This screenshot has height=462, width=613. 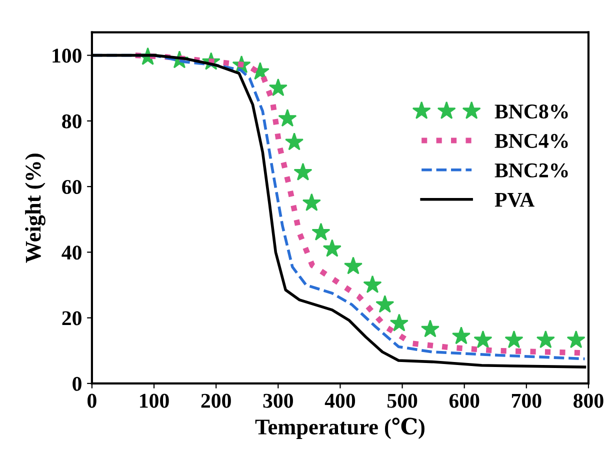 What do you see at coordinates (402, 401) in the screenshot?
I see `x-tick-label: 500` at bounding box center [402, 401].